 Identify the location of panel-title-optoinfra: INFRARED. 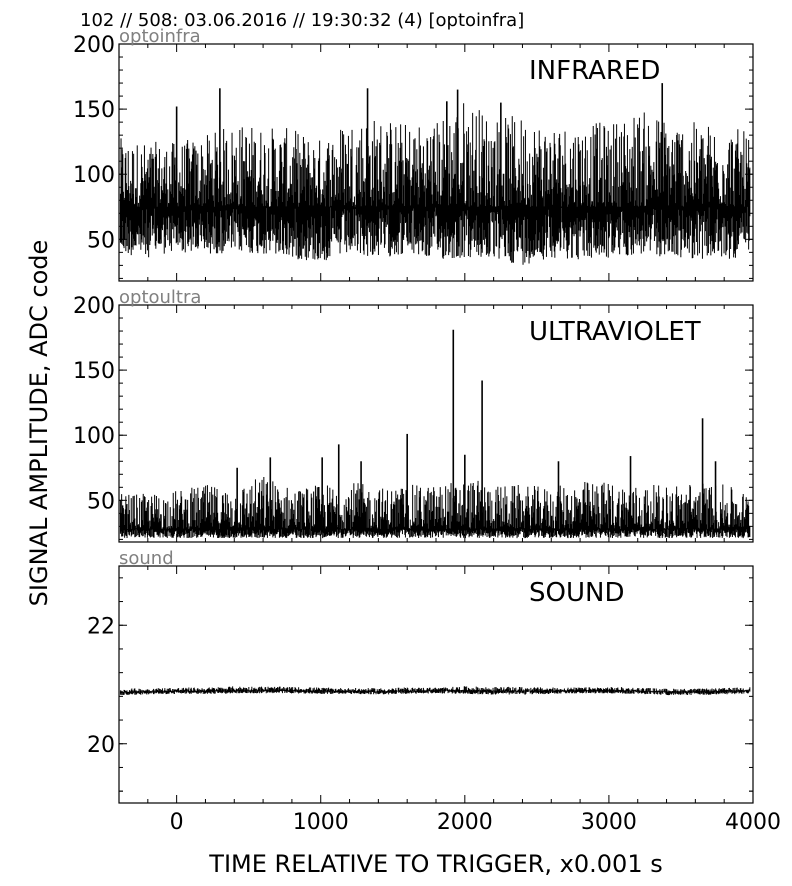
(594, 71).